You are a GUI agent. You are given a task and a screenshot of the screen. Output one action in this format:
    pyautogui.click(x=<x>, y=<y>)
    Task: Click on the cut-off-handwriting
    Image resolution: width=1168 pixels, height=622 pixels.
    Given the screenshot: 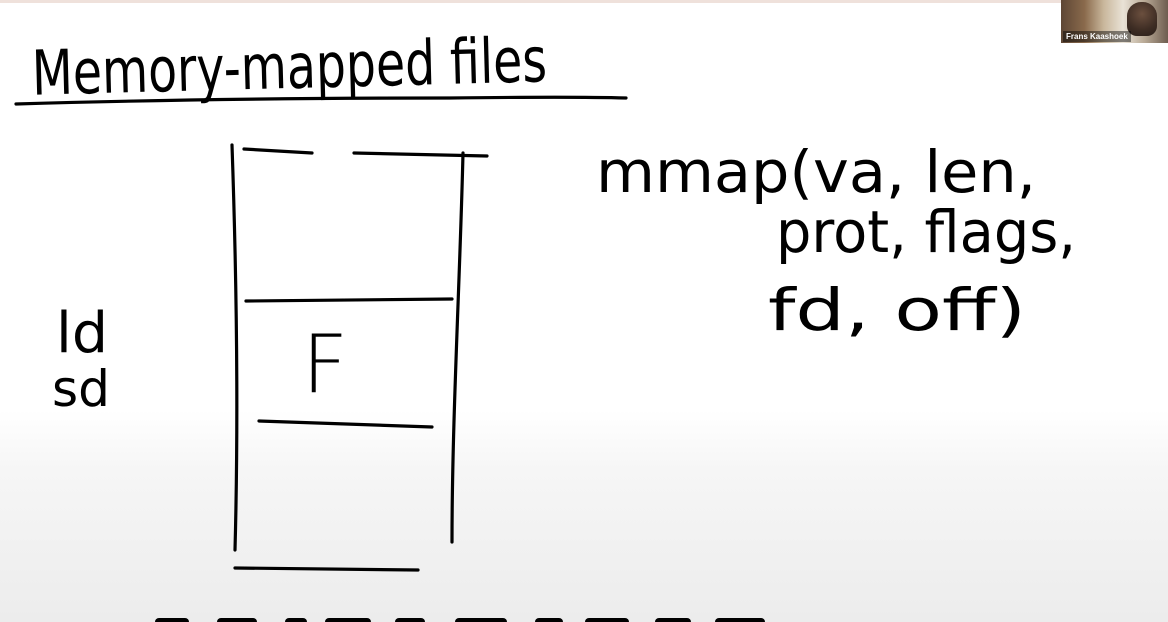 What is the action you would take?
    pyautogui.click(x=505, y=613)
    